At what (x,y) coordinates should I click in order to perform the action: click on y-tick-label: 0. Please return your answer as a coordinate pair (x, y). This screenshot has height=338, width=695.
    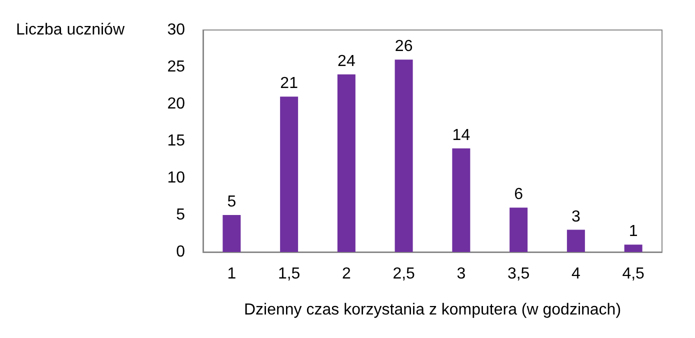
    Looking at the image, I should click on (181, 252).